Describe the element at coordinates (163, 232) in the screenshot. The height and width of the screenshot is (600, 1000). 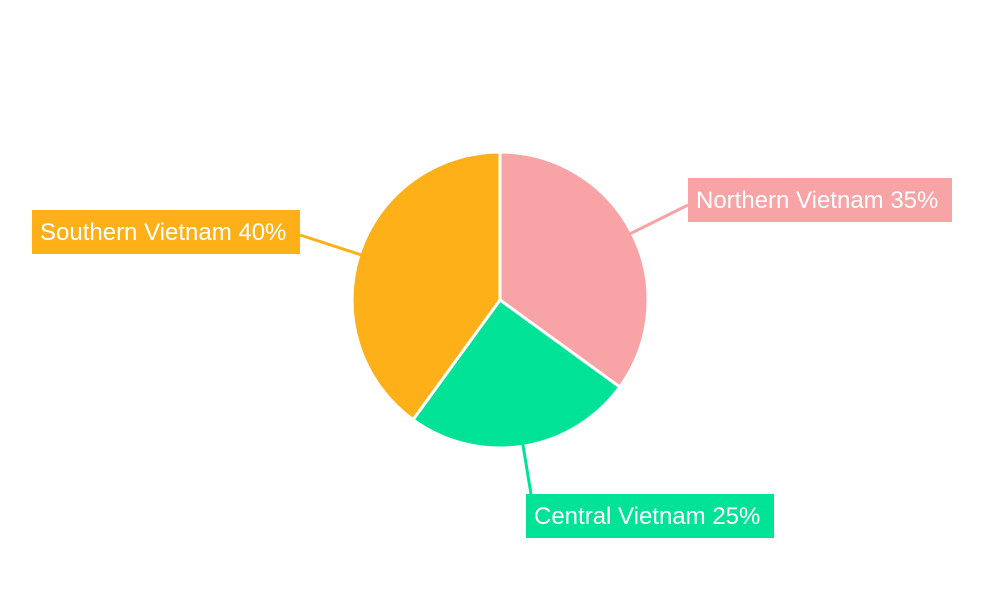
I see `data-label: Southern Vietnam 40%` at that location.